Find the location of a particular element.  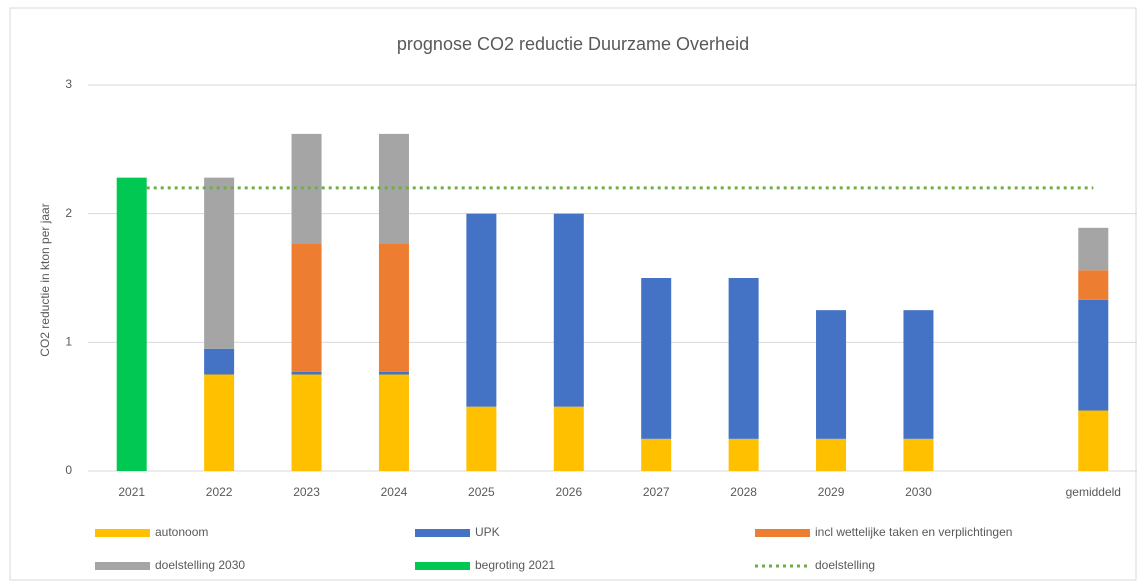

y-tick-label: 3 is located at coordinates (68, 84).